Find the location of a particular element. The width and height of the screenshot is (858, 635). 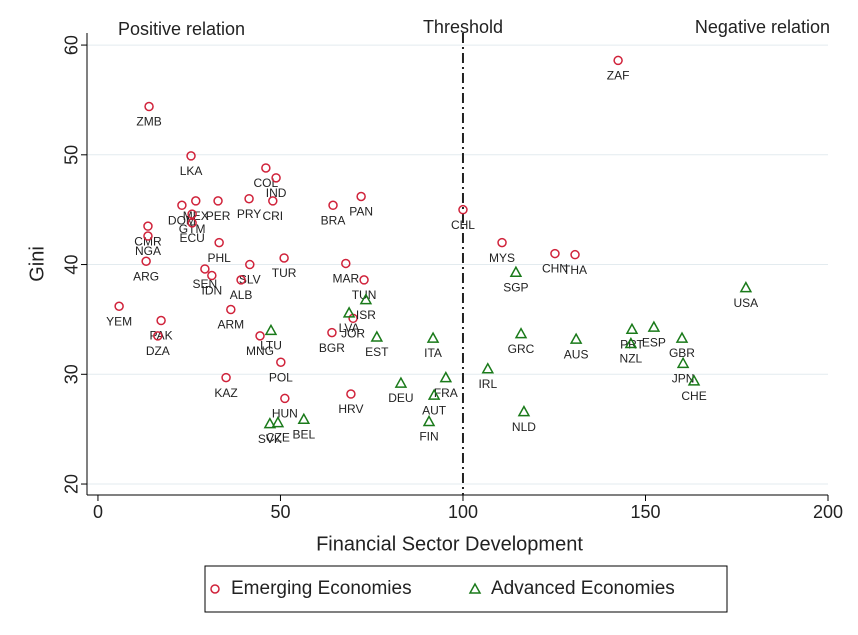

x-tick-label: 0 is located at coordinates (98, 512).